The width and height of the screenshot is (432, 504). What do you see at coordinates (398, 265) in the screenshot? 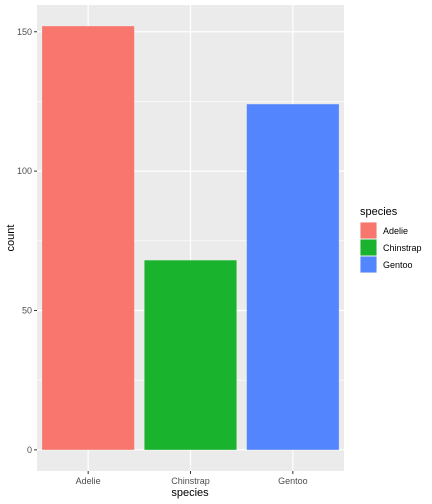
I see `legend-label: Gentoo` at bounding box center [398, 265].